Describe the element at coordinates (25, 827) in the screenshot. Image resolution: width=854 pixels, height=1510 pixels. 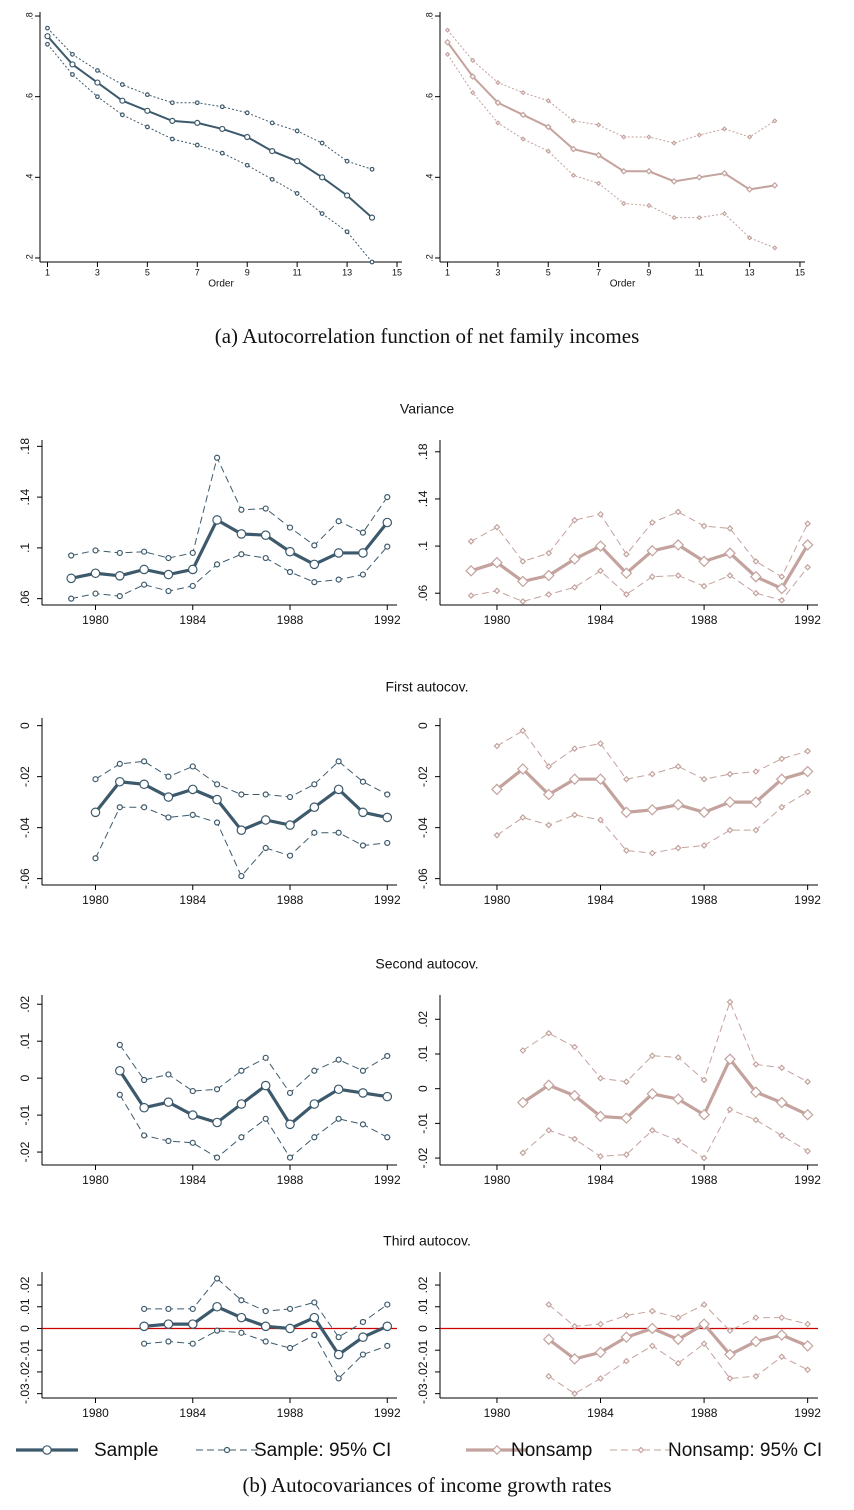
I see `y-tick-label: -.04` at that location.